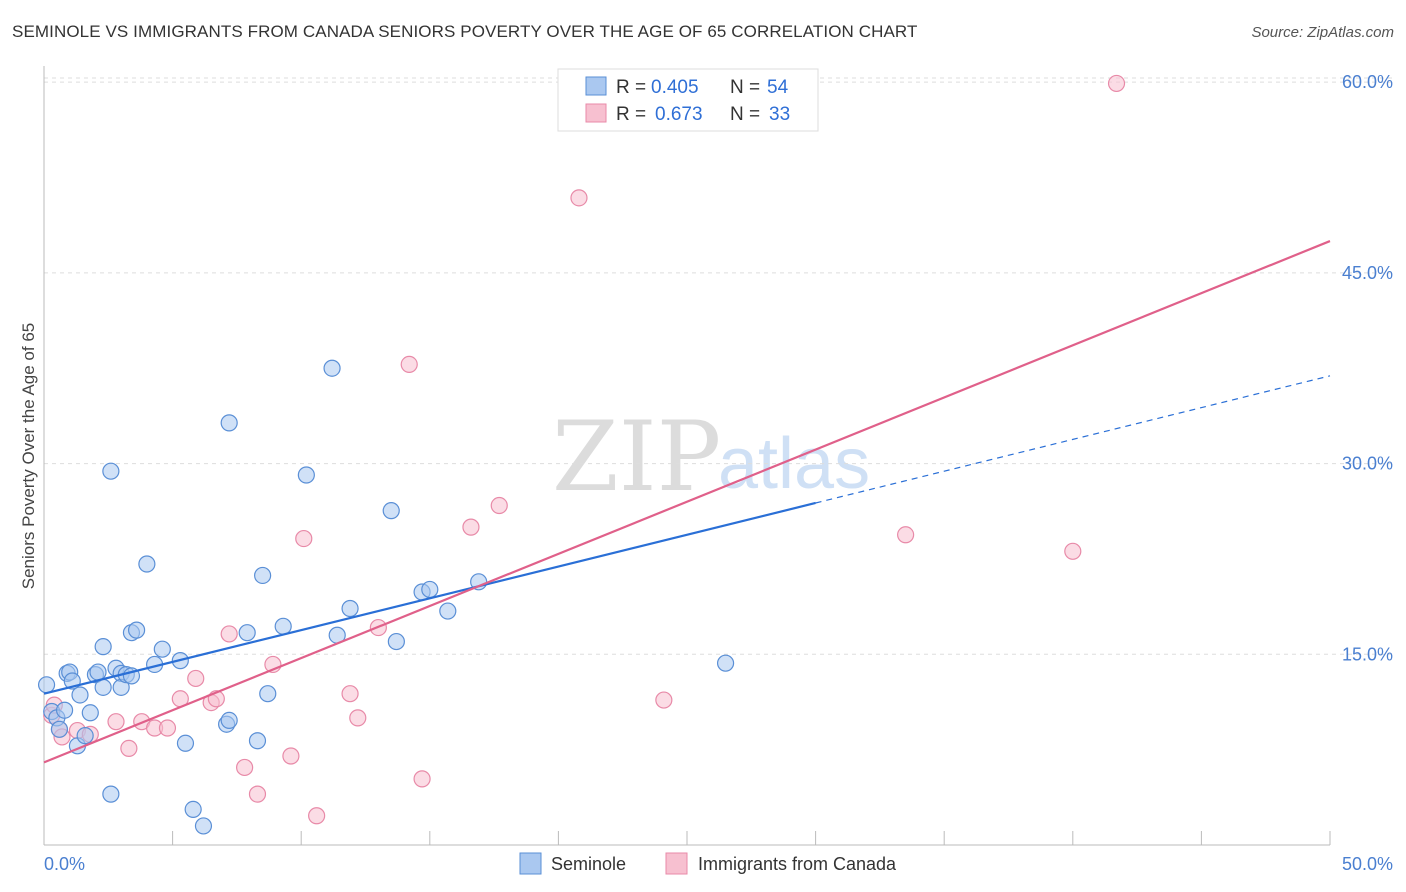 The width and height of the screenshot is (1406, 892). Describe the element at coordinates (1367, 368) in the screenshot. I see `y-axis-tick-labels: 15.0% 30.0% 45.0% 60.0%` at that location.